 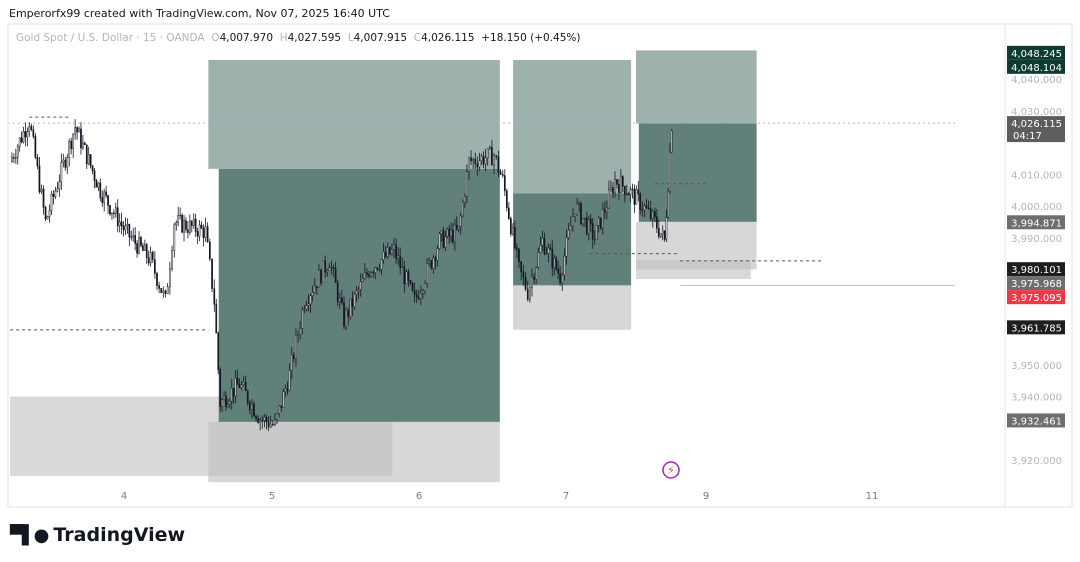 I want to click on price-label-text: 4,048.245, so click(x=1036, y=54).